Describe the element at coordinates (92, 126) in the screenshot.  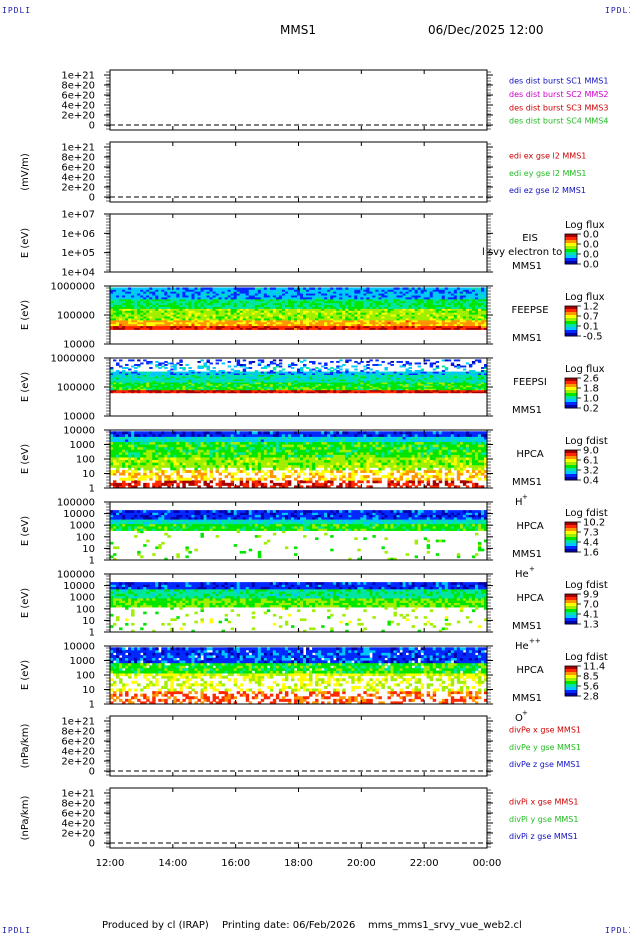
I see `y-tick-label: 0` at that location.